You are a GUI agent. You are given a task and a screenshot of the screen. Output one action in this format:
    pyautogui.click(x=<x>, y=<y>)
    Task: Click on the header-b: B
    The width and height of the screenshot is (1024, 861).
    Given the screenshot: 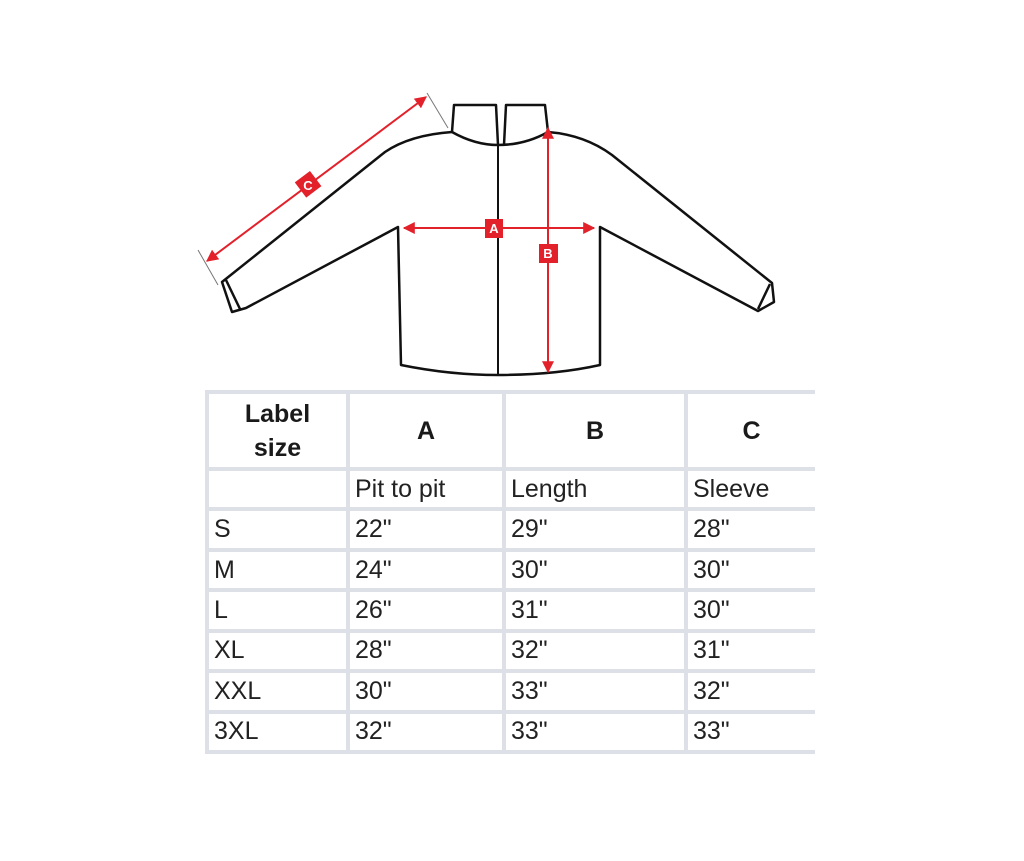 What is the action you would take?
    pyautogui.click(x=595, y=430)
    